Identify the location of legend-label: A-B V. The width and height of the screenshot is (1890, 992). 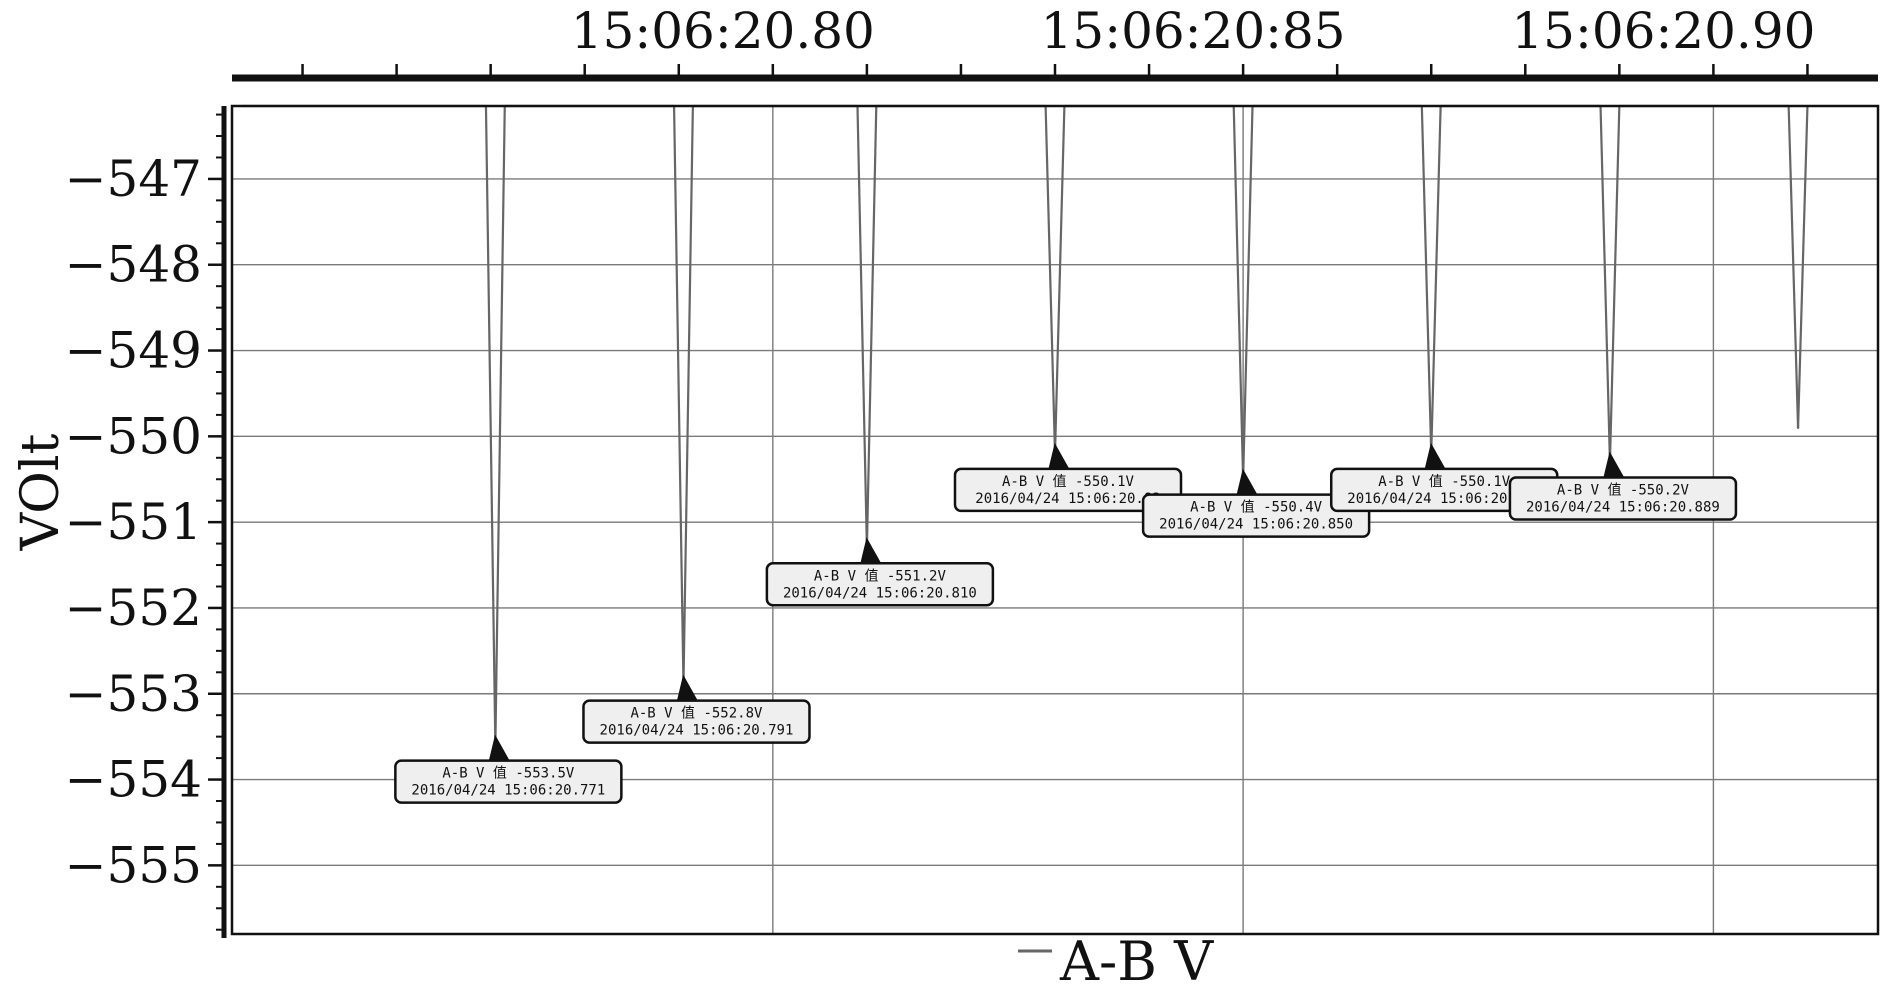
(1136, 961).